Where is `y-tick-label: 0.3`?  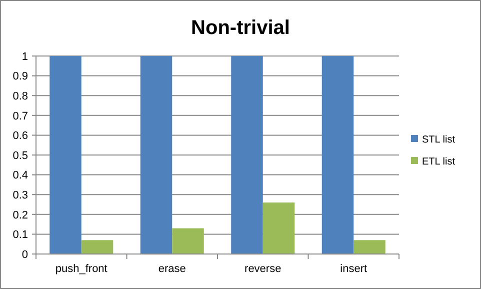 y-tick-label: 0.3 is located at coordinates (20, 195).